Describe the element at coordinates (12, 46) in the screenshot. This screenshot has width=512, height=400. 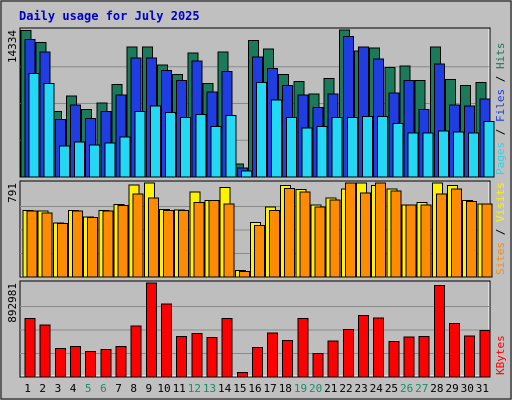
I see `y-max-label: 14334` at that location.